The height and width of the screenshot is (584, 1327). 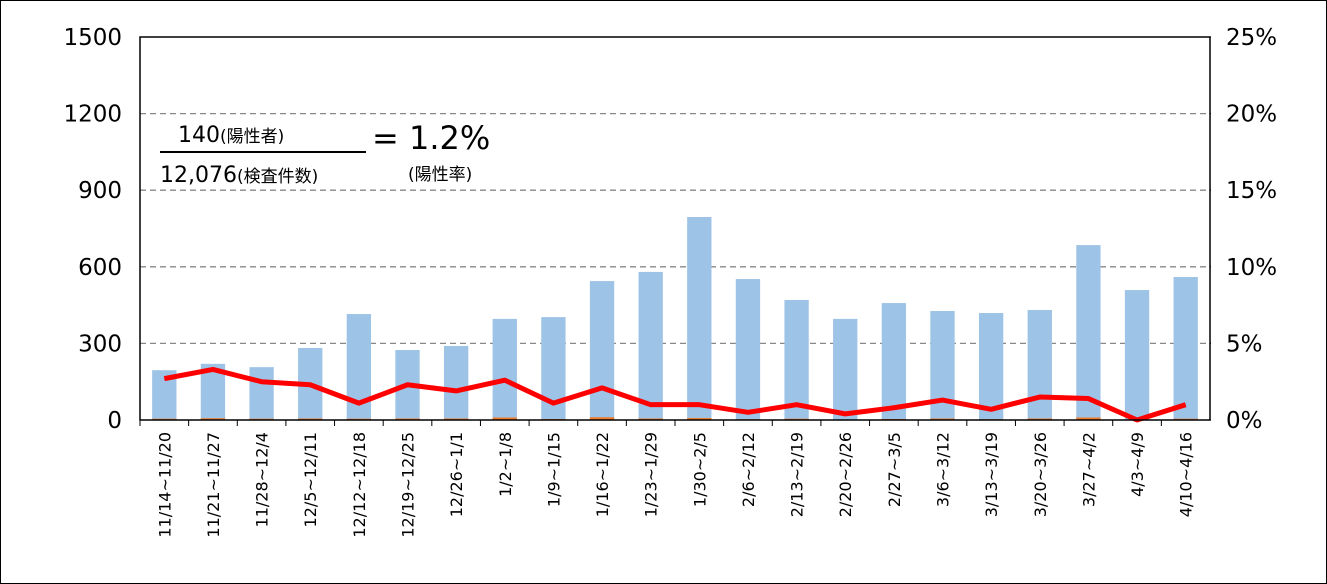 What do you see at coordinates (440, 175) in the screenshot?
I see `annotation-result-note: (陽性率)` at bounding box center [440, 175].